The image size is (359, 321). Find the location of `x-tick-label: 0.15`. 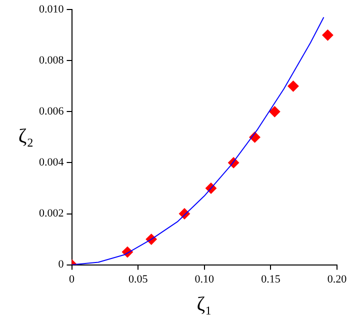

x-tick-label: 0.15 is located at coordinates (271, 279).